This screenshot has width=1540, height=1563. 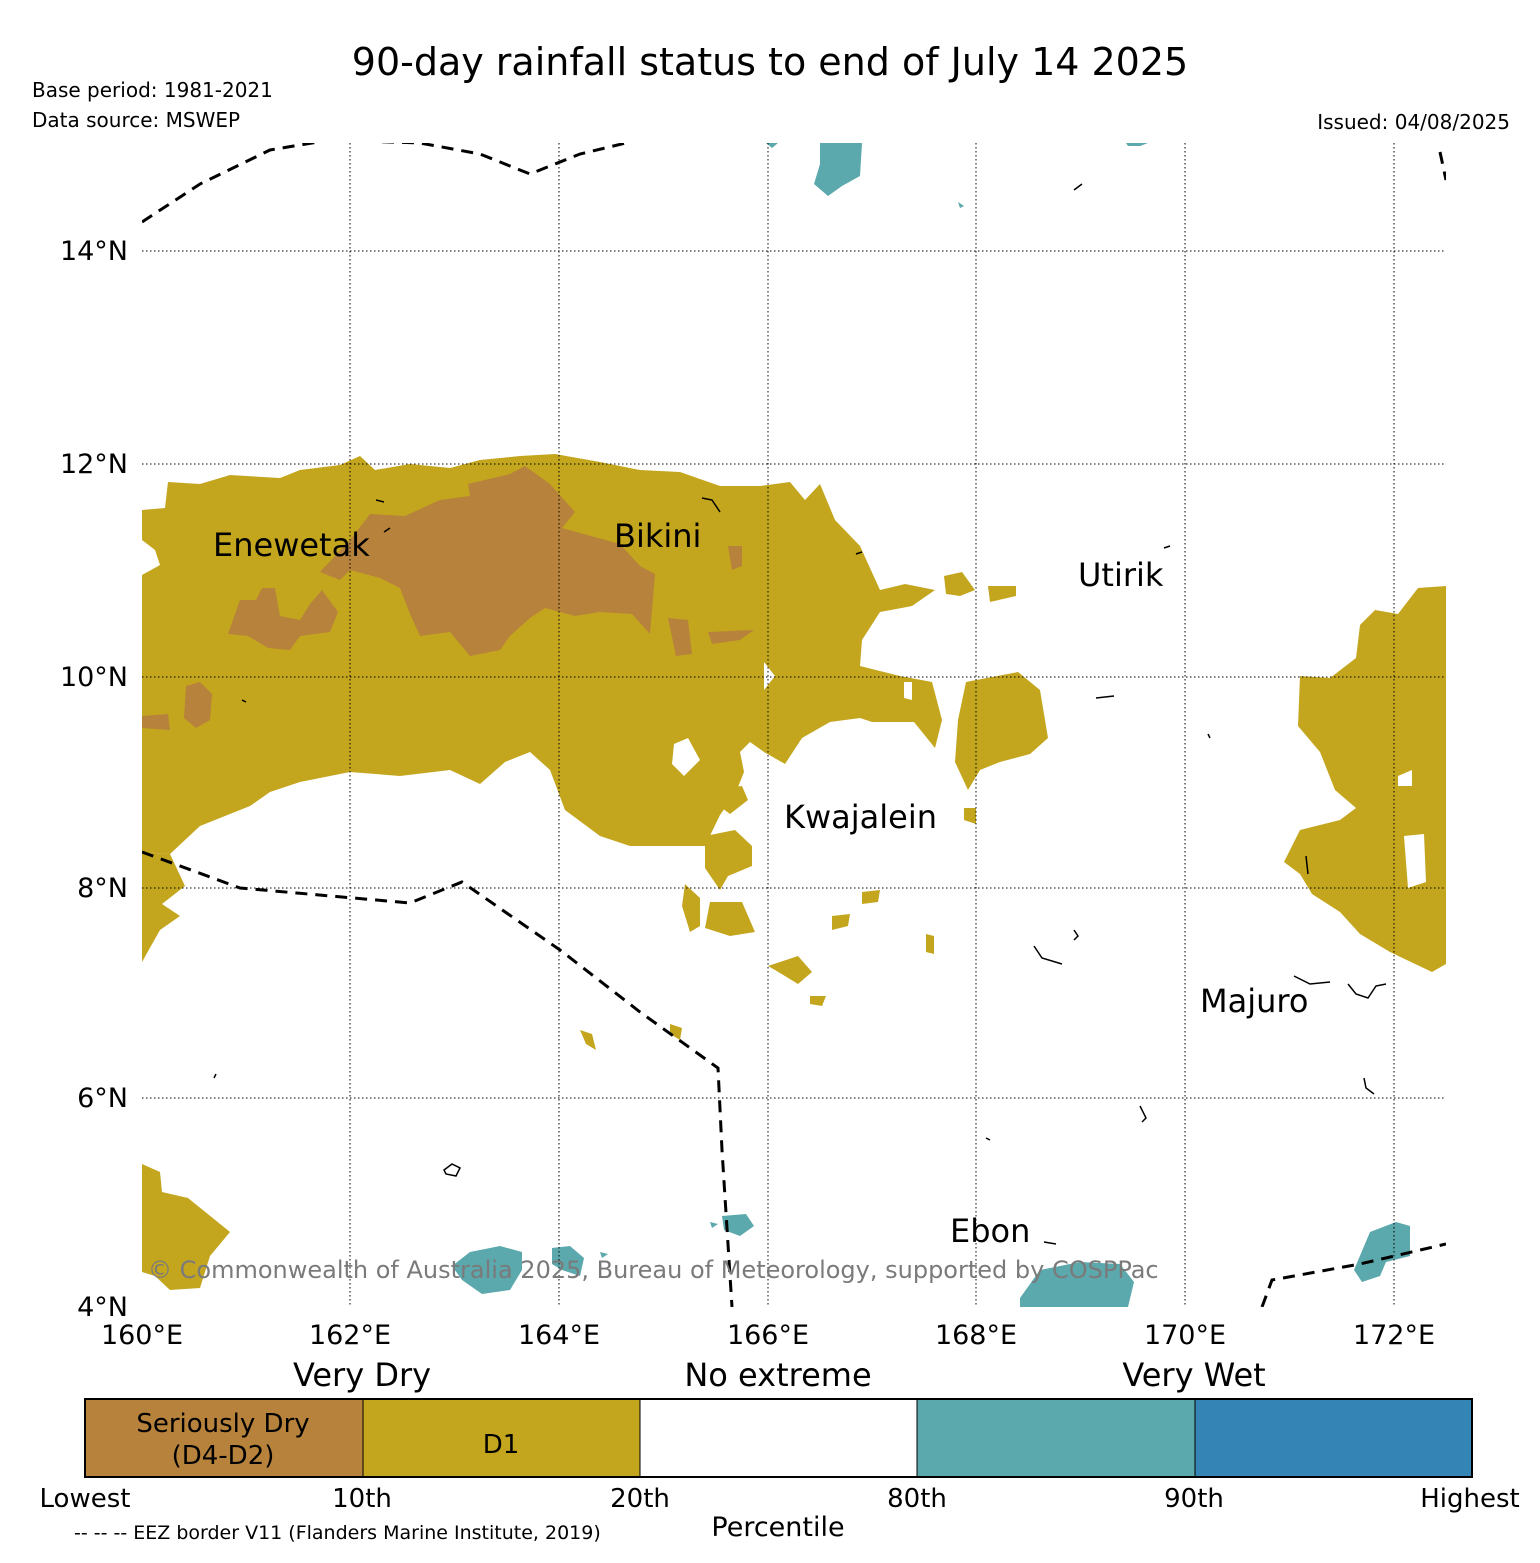 I want to click on lon-label-162: 162°E, so click(x=350, y=1335).